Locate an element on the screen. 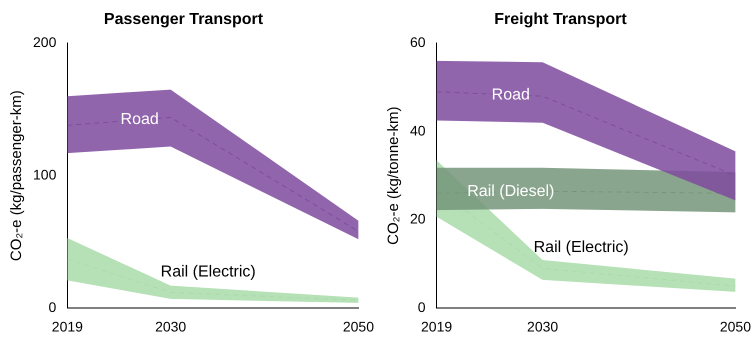  y-tick-label: 200 is located at coordinates (45, 42).